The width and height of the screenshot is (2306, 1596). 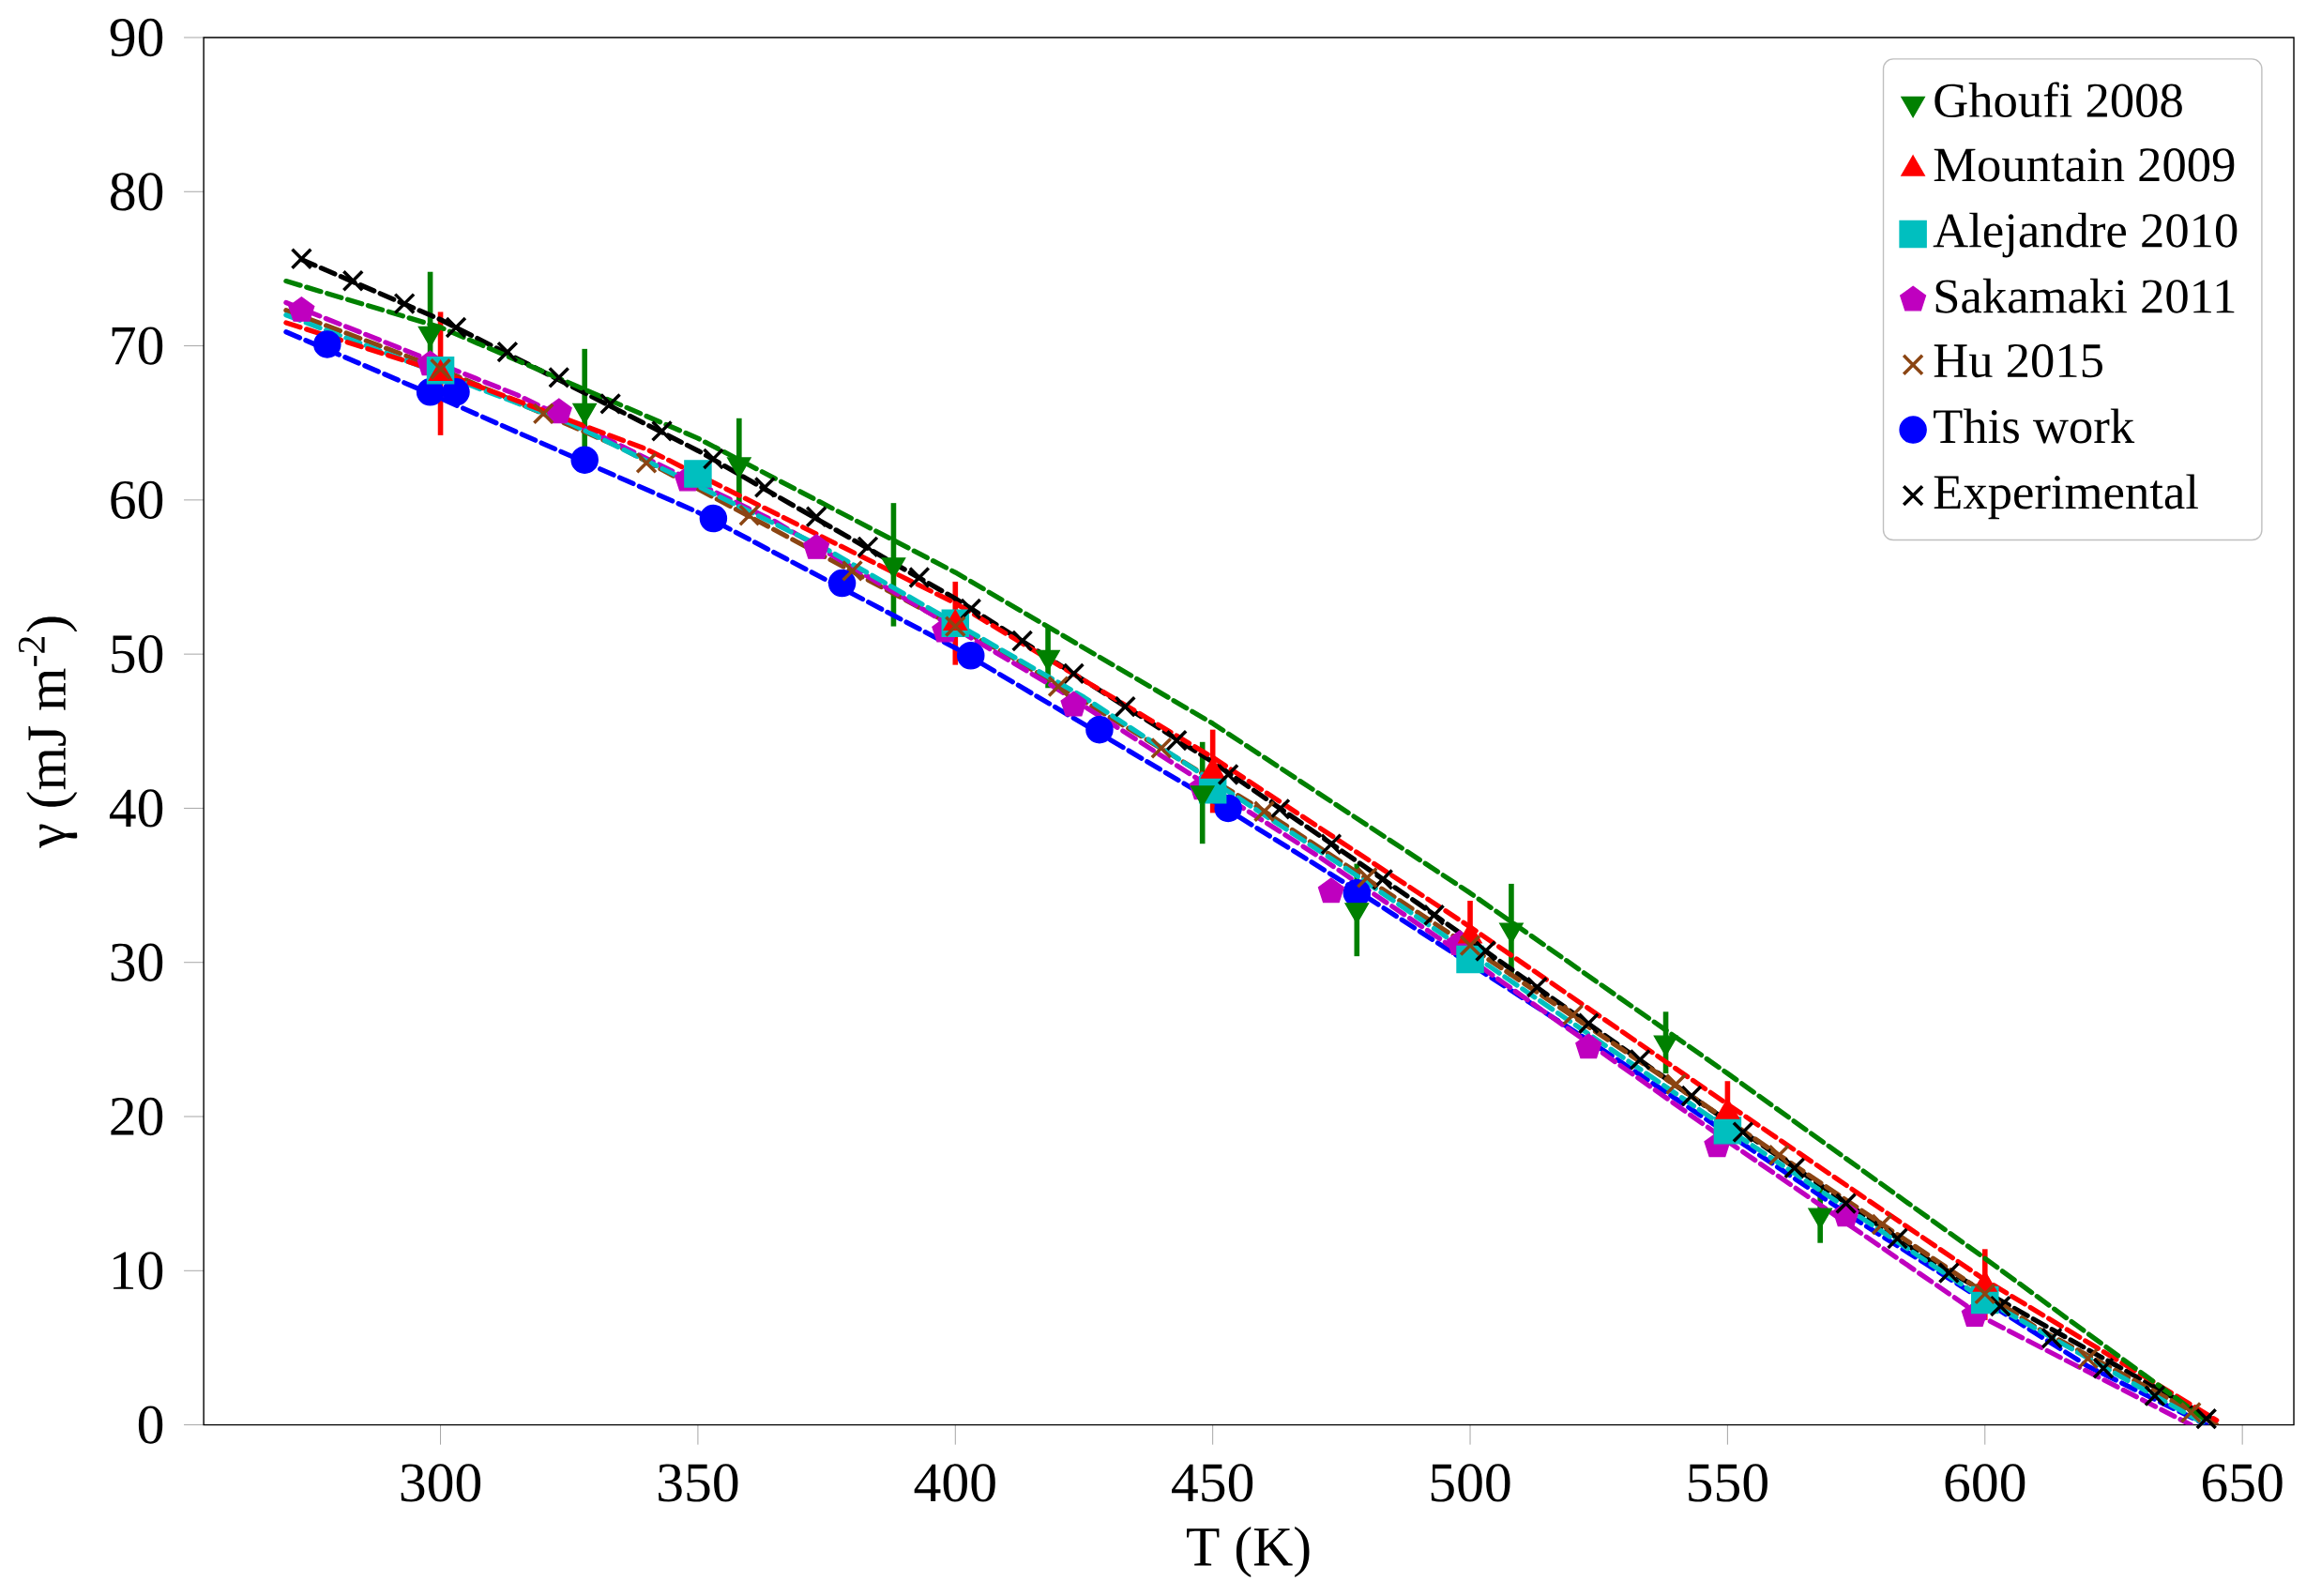 I want to click on legend-label: This work, so click(x=2035, y=426).